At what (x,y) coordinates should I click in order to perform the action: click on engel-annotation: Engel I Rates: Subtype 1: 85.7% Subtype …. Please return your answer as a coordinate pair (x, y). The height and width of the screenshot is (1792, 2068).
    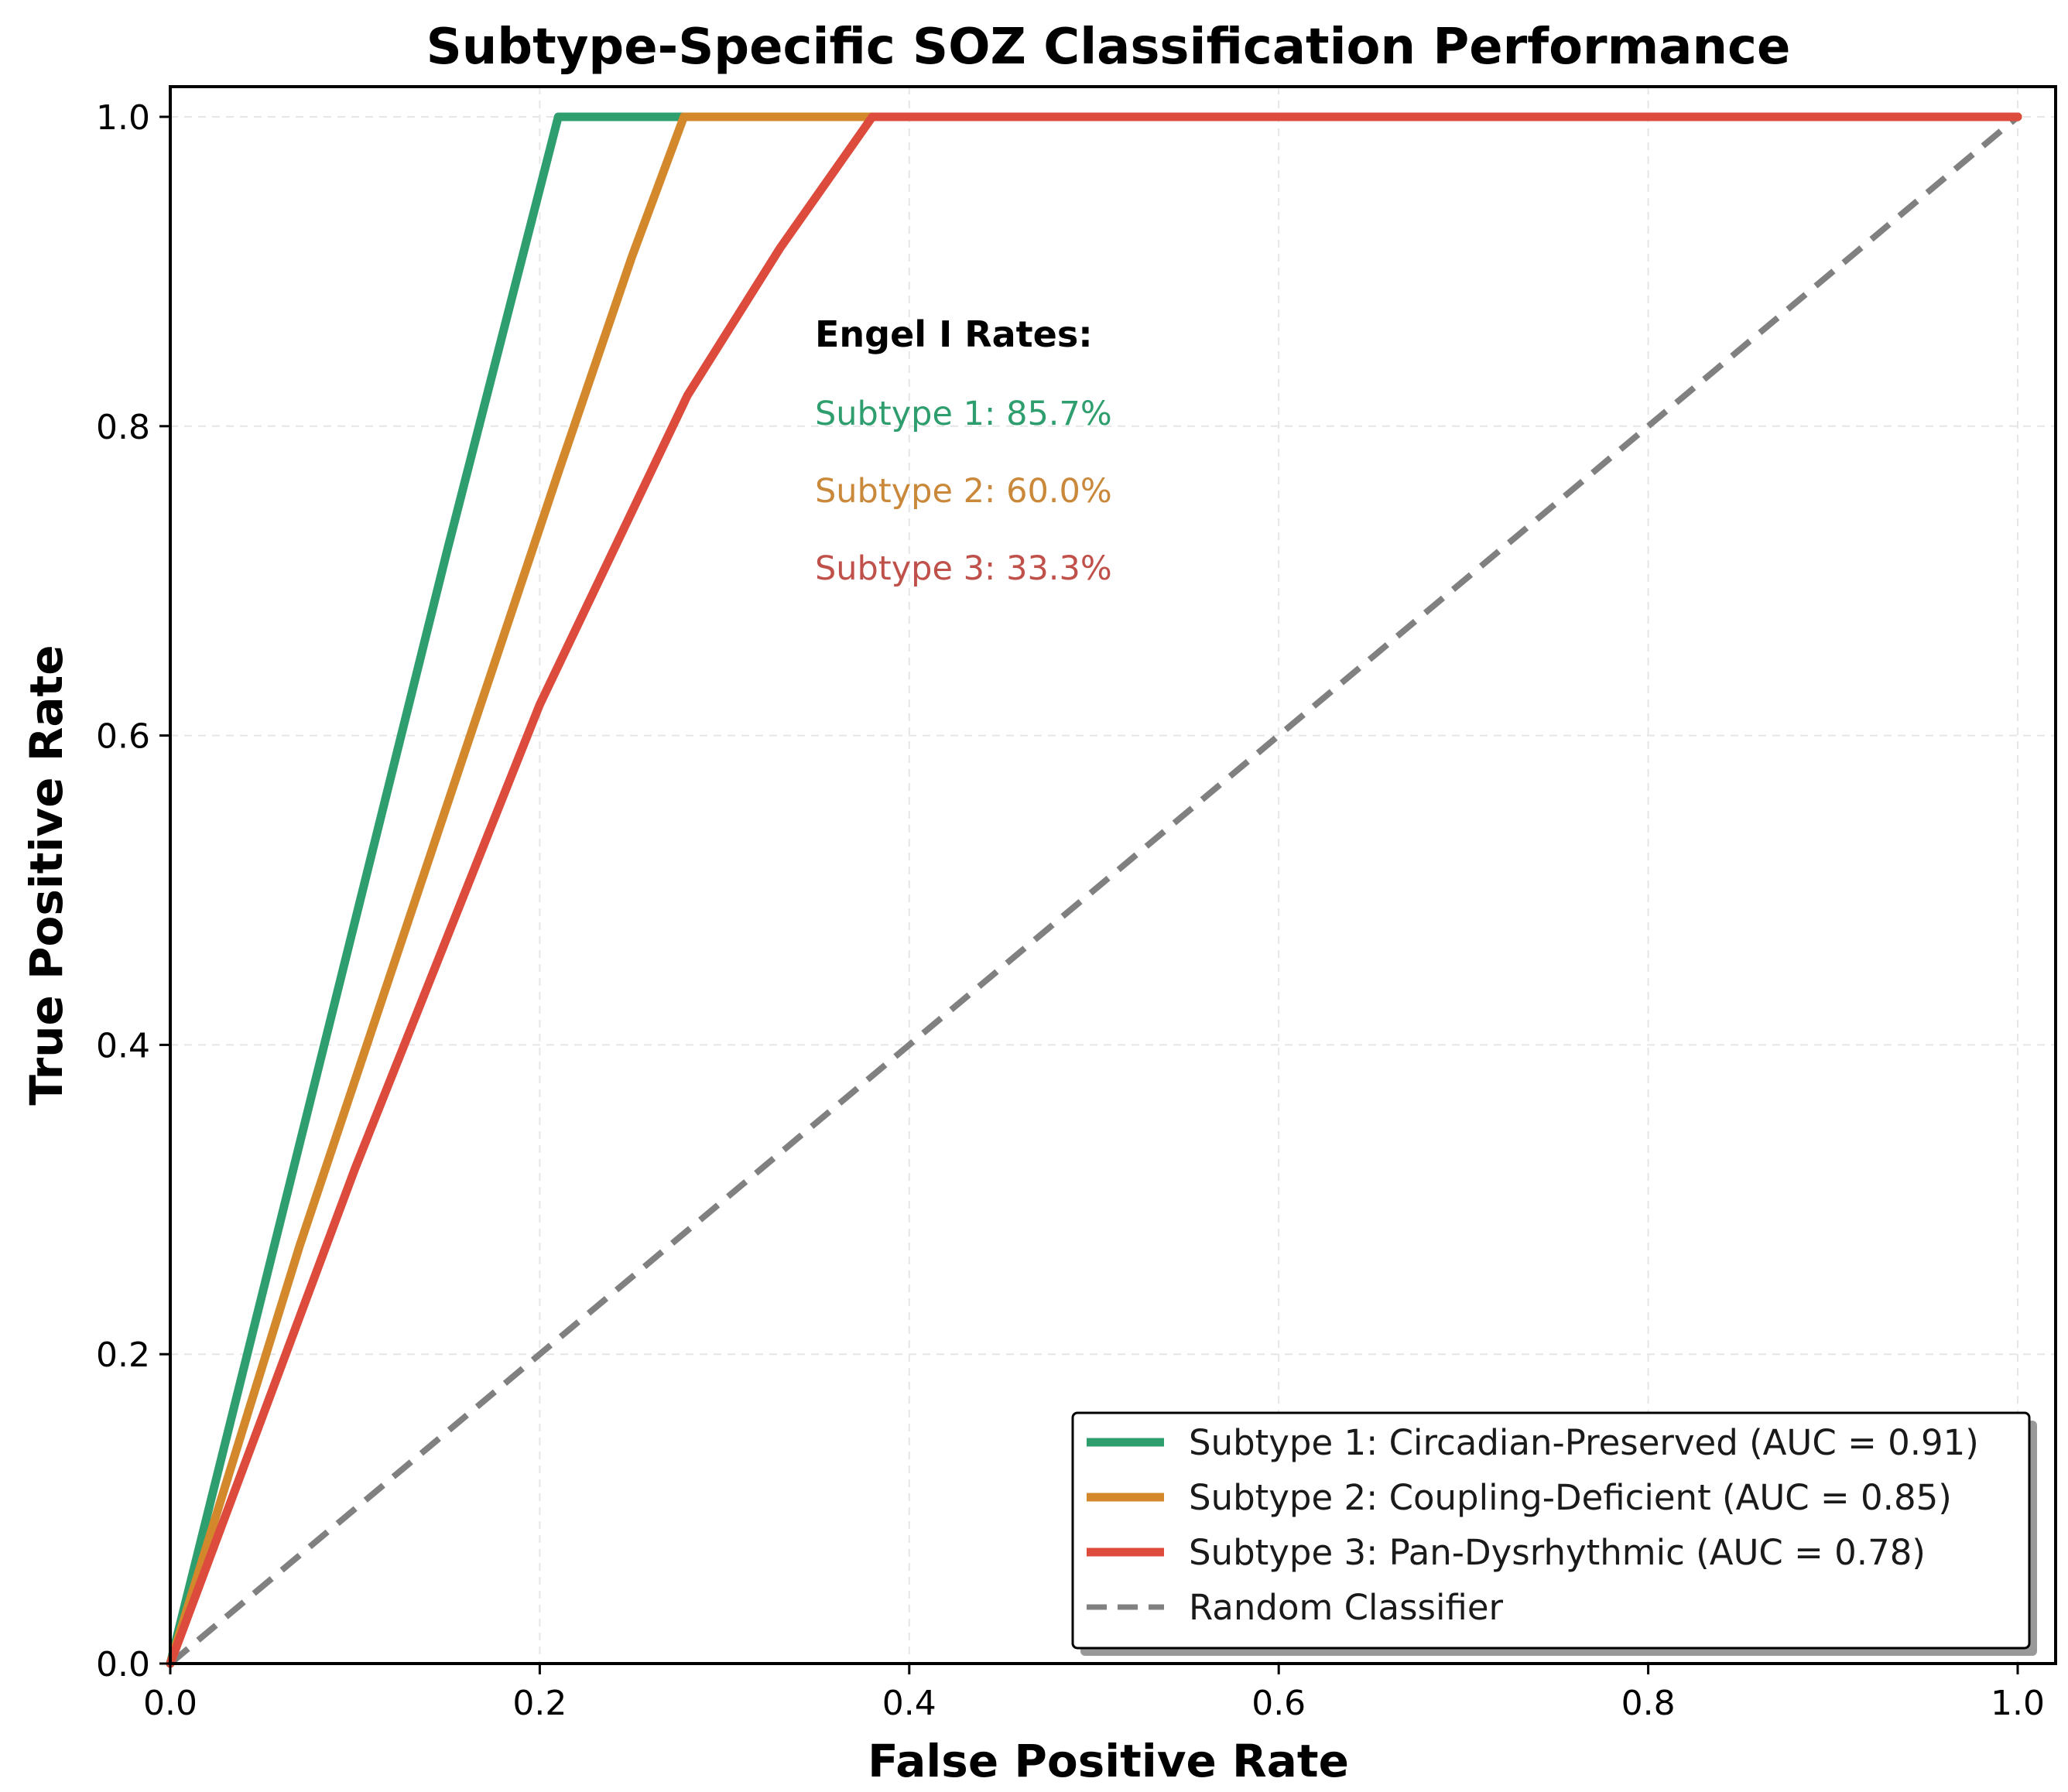
    Looking at the image, I should click on (963, 450).